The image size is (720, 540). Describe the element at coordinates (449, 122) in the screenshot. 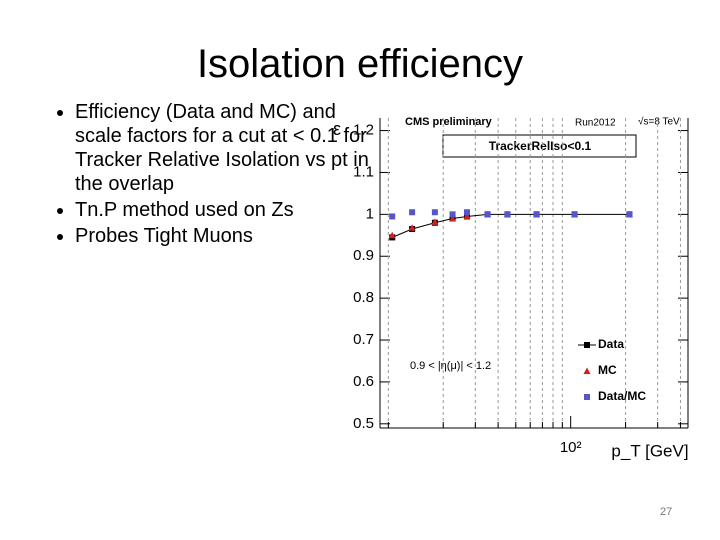

I see `annotation: CMS preliminary` at that location.